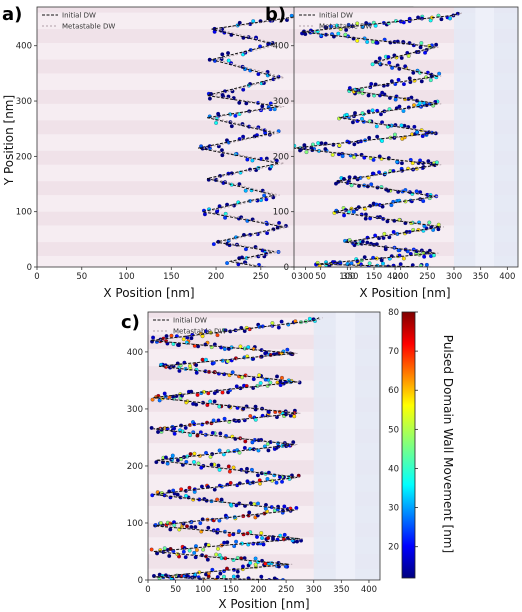 The height and width of the screenshot is (612, 522). Describe the element at coordinates (130, 322) in the screenshot. I see `panel-c-letter: c)` at that location.